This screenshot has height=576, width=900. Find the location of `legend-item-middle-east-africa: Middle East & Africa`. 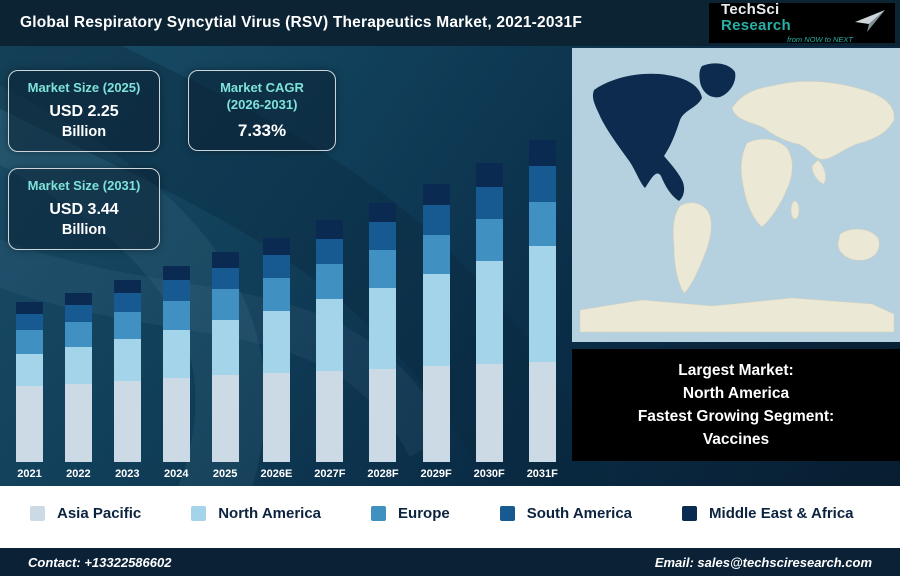

legend-item-middle-east-africa: Middle East & Africa is located at coordinates (768, 513).